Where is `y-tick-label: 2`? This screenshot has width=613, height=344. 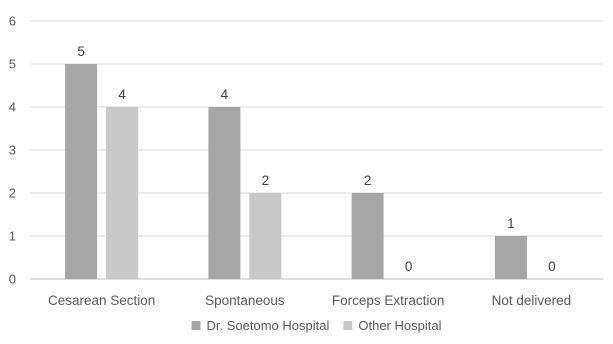 y-tick-label: 2 is located at coordinates (12, 193).